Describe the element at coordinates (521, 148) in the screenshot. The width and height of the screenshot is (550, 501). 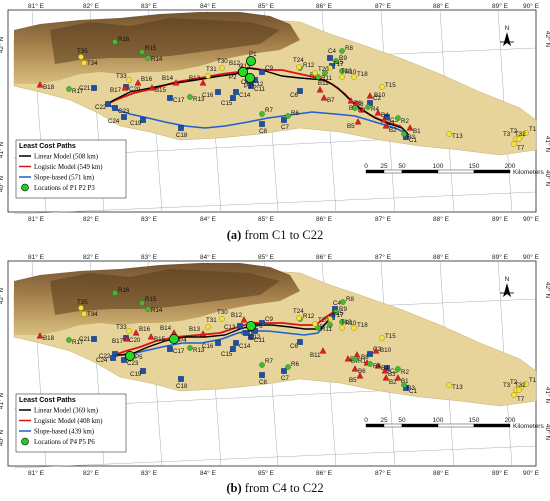
I see `site-label-T7: T7` at that location.